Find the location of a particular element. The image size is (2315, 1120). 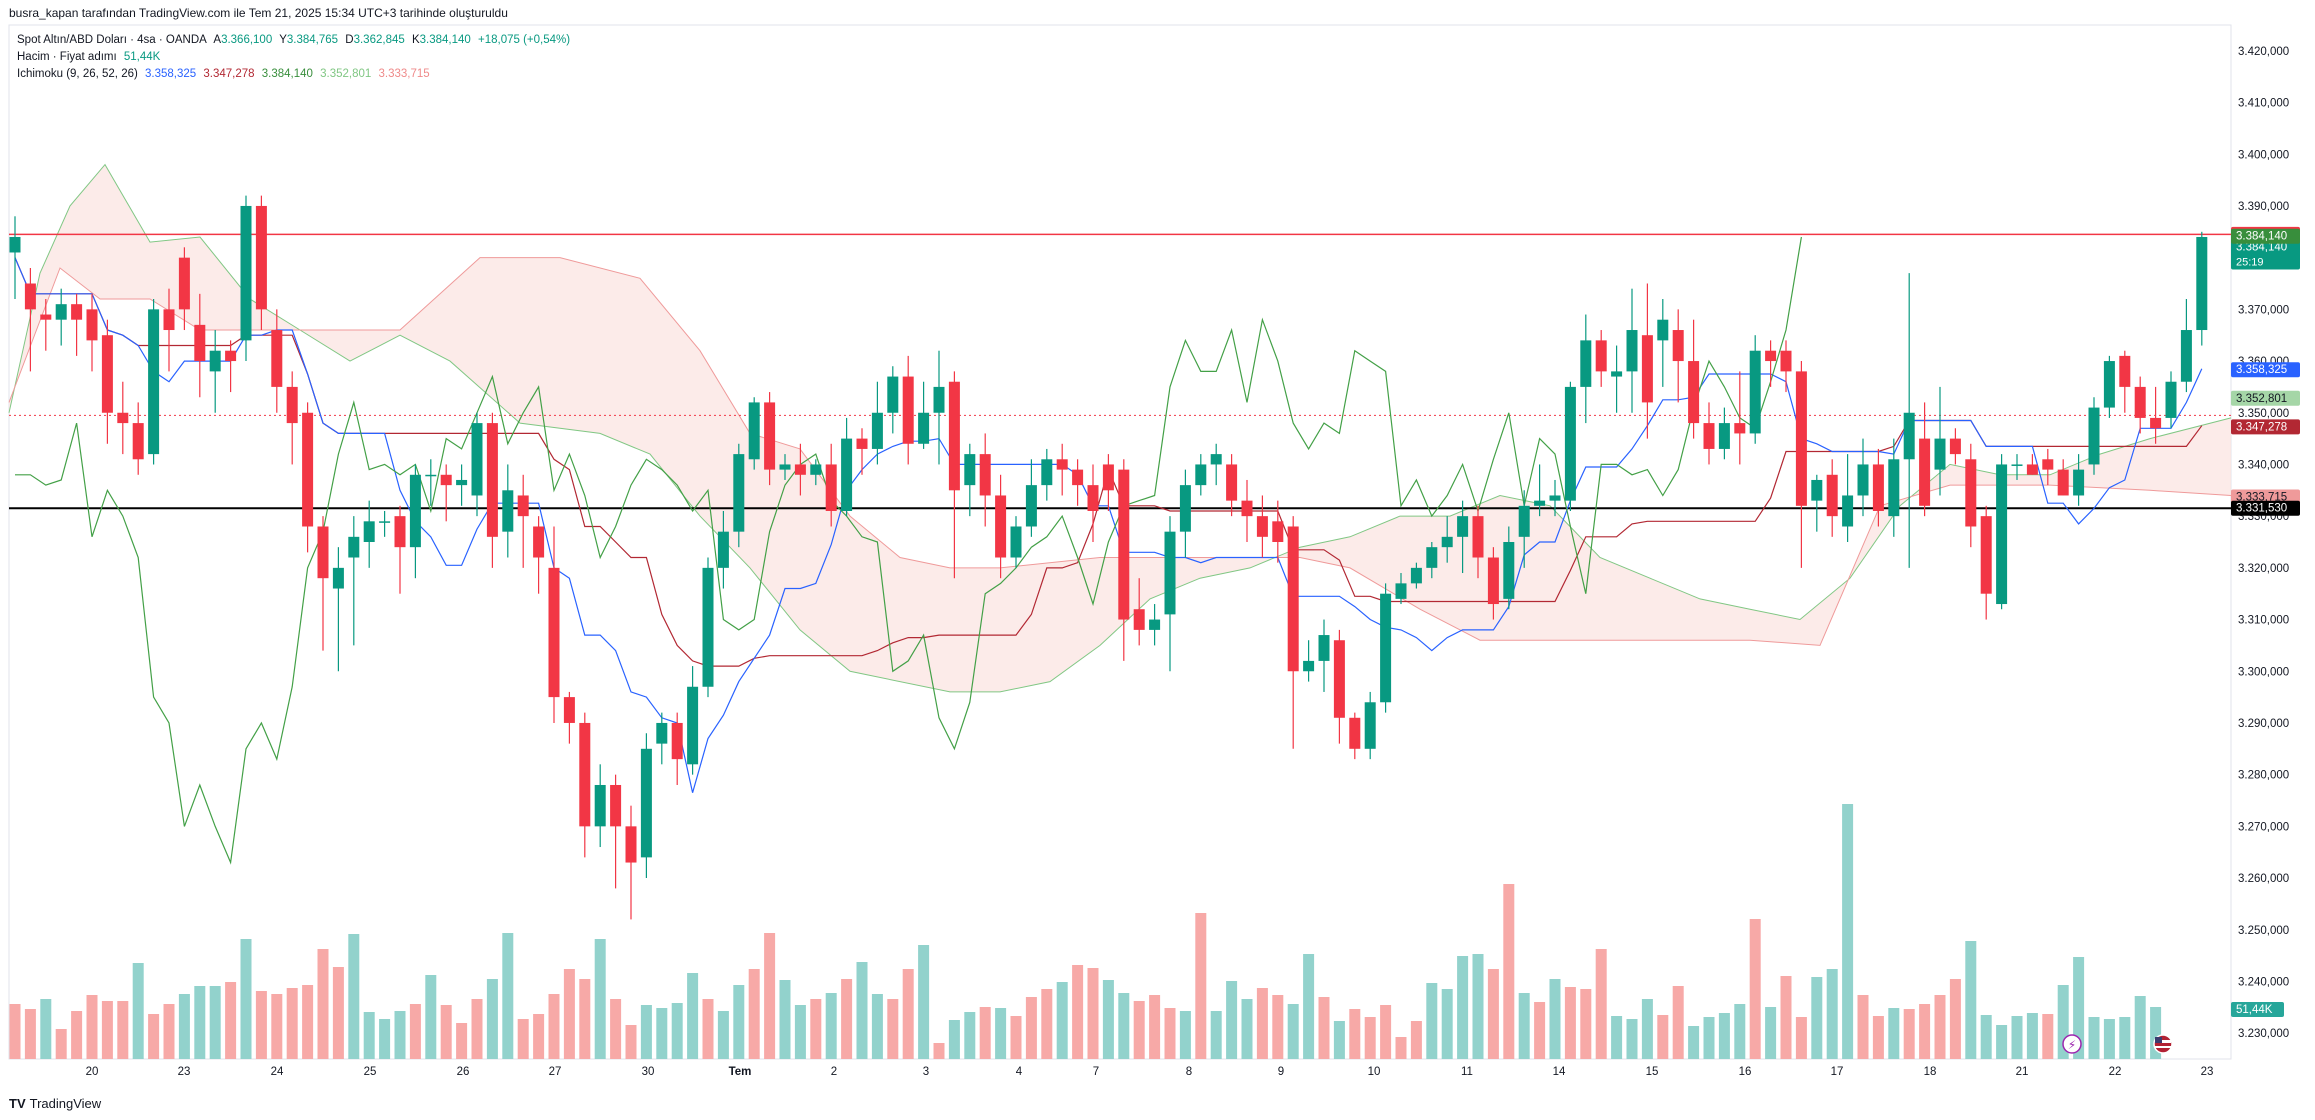

high-label: Y is located at coordinates (283, 40).